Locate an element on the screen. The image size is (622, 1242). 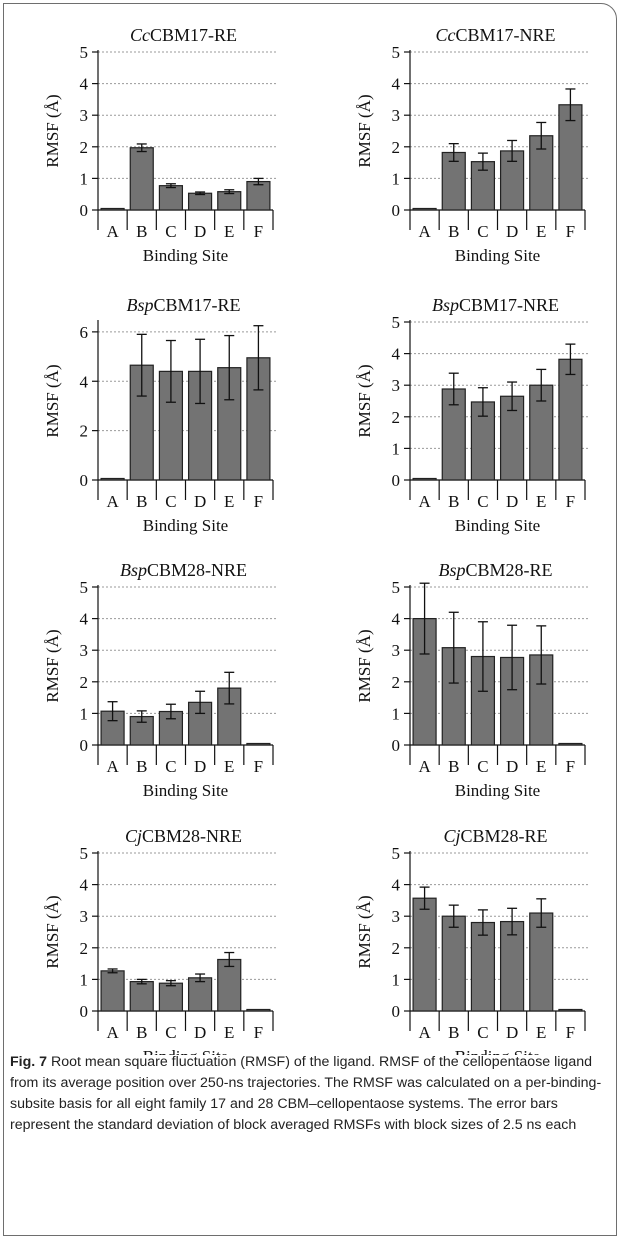
chart-title-suffix: CBM17-NRE is located at coordinates (505, 35).